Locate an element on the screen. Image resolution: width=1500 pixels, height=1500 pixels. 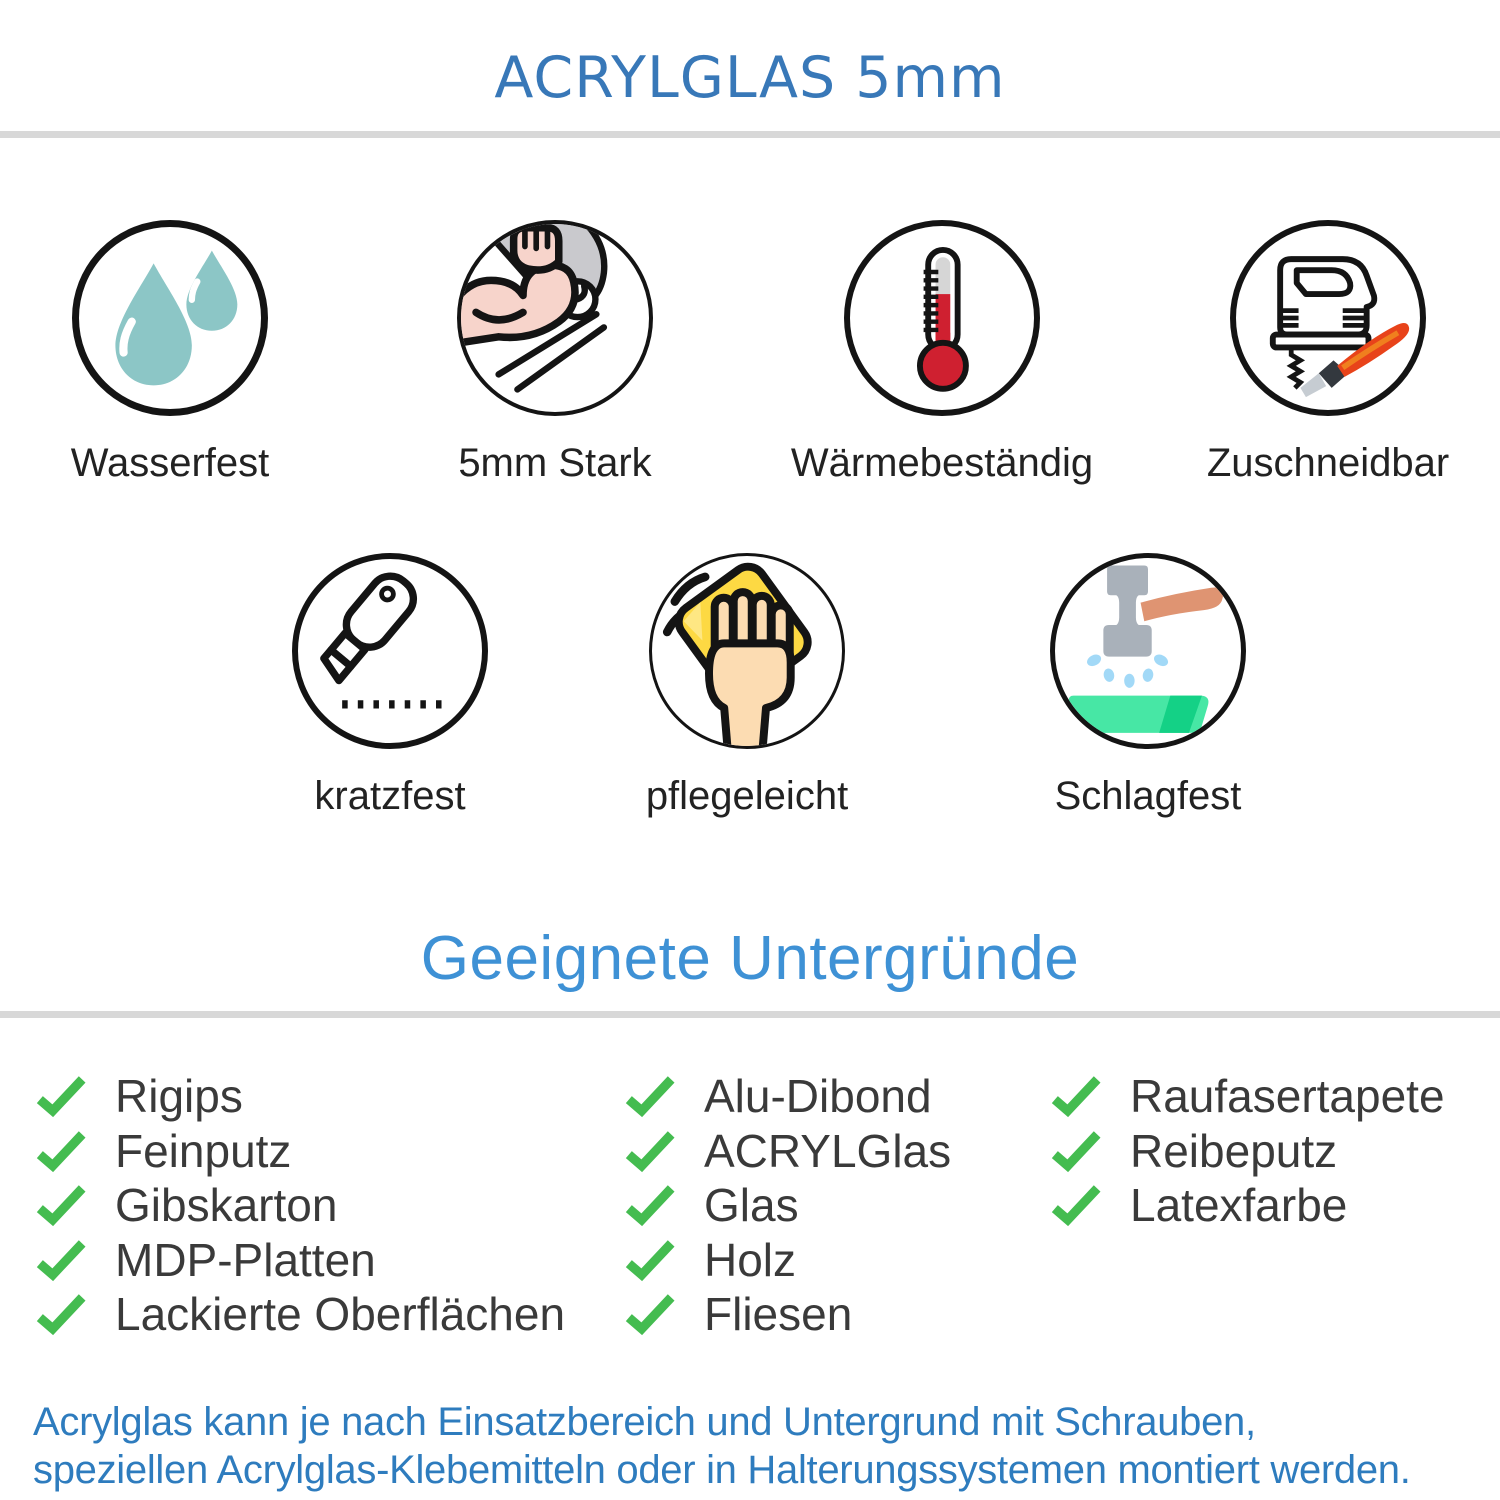
feature-kratzfest: kratzfest is located at coordinates (390, 684).